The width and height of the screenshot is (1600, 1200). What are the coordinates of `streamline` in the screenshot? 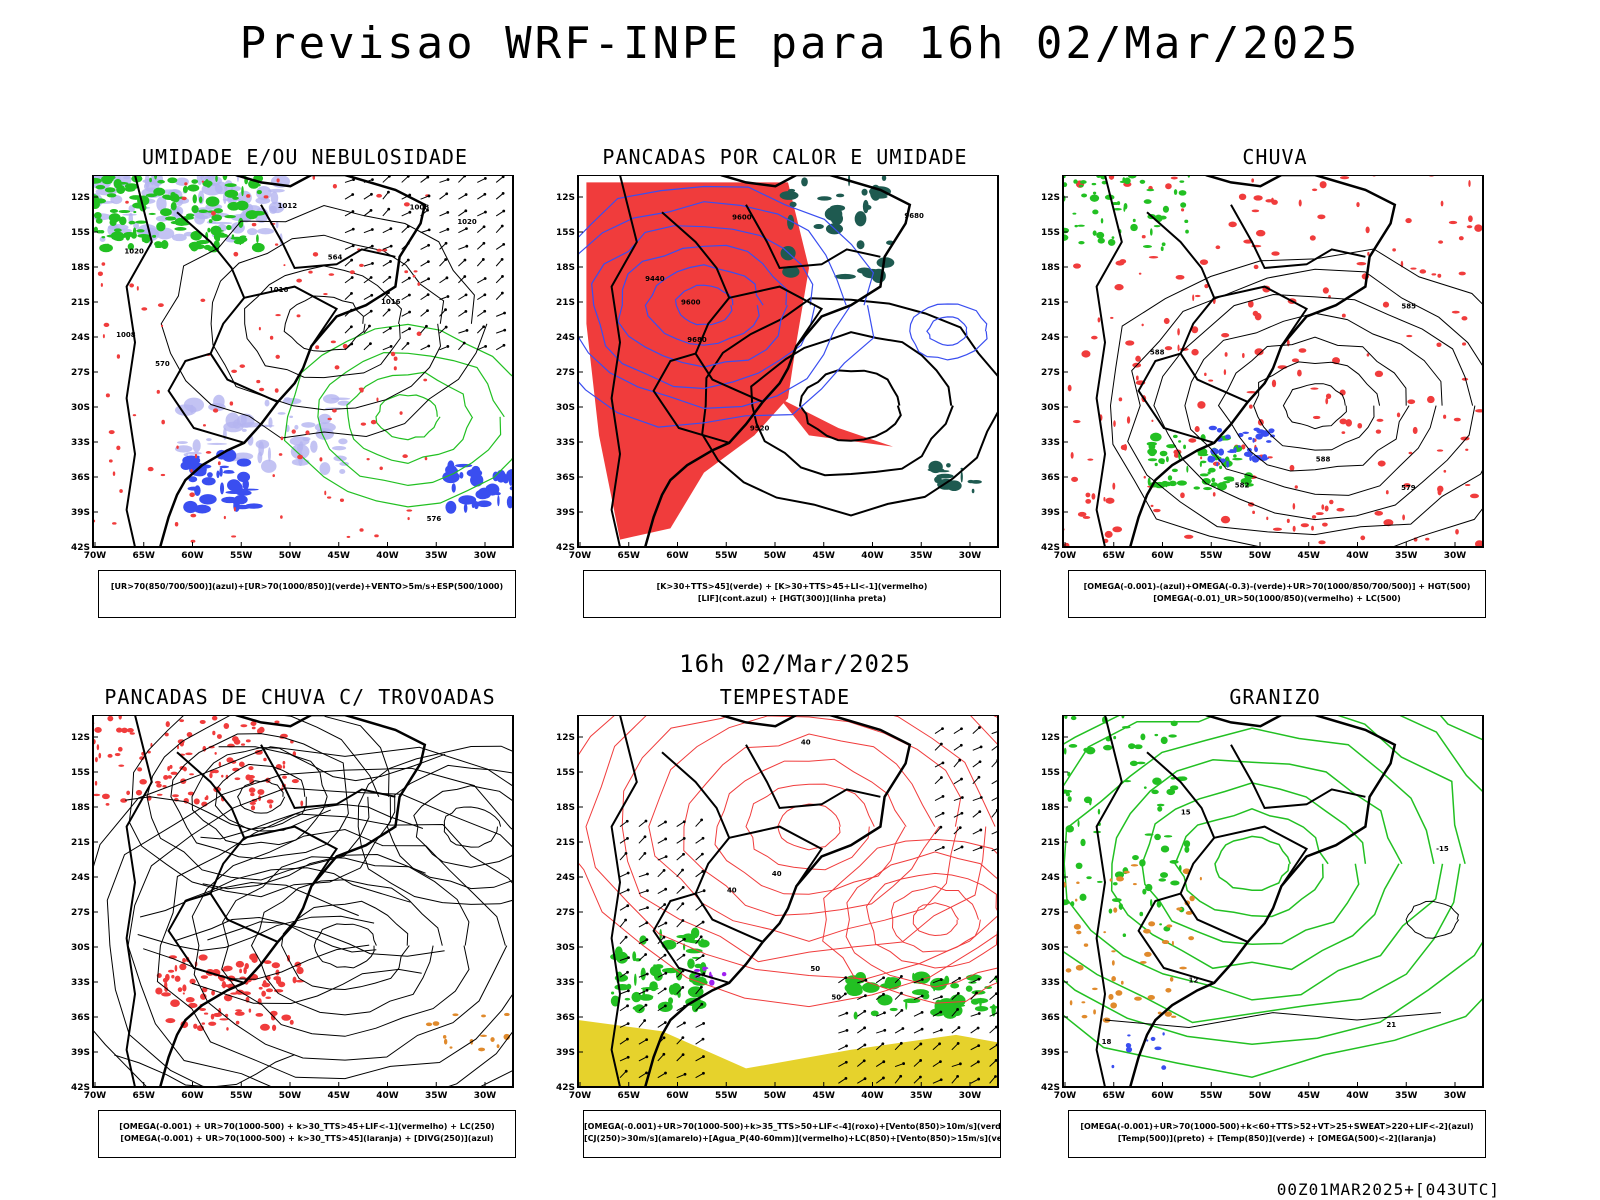 It's located at (312, 821).